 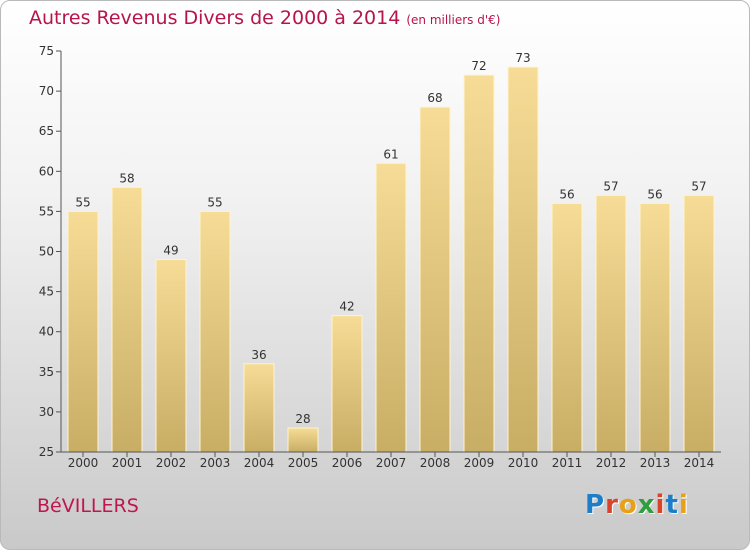 I want to click on x-tick-label: 2014, so click(x=699, y=463).